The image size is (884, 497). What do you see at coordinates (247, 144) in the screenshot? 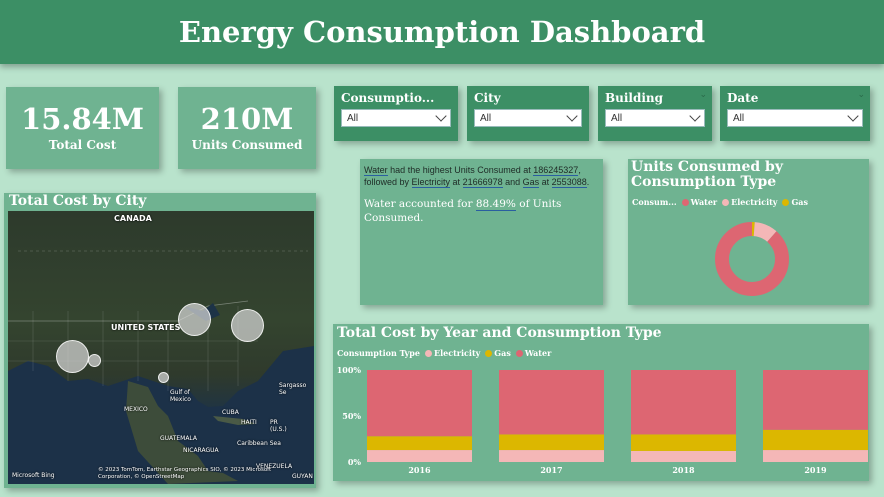
I see `kpi-label: Units Consumed` at bounding box center [247, 144].